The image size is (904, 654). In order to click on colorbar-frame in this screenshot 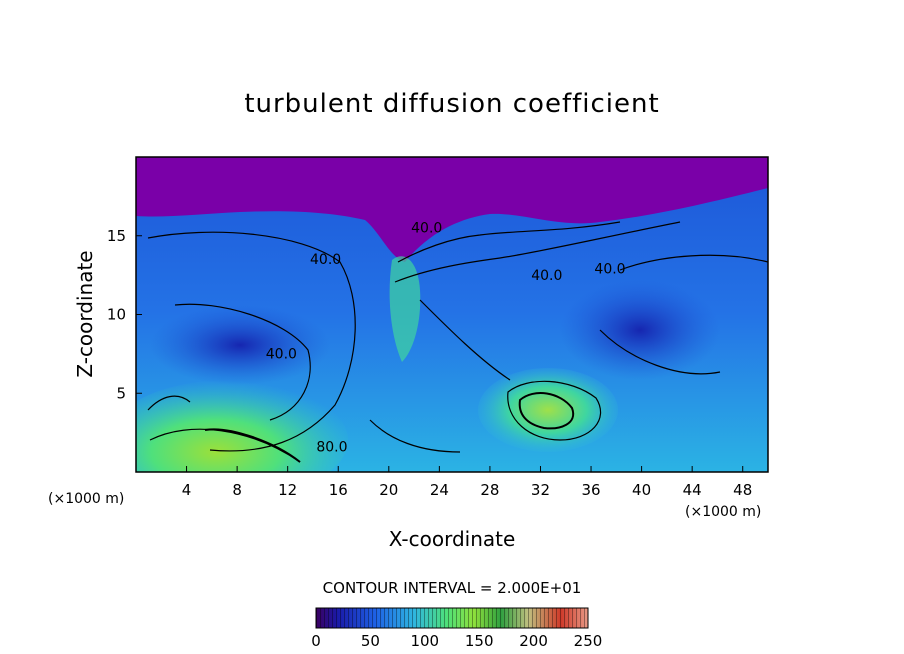, I will do `click(452, 618)`.